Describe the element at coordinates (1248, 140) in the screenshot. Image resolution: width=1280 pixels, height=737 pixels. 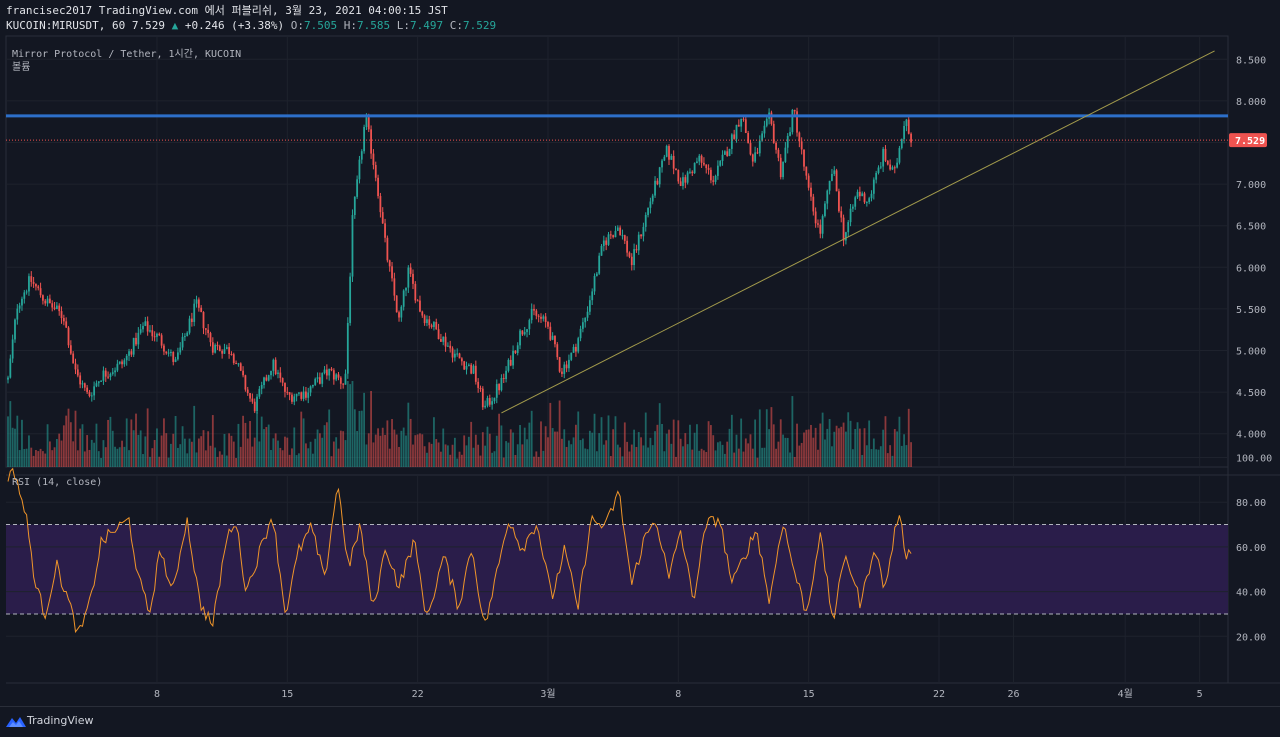
I see `last-price-badge` at that location.